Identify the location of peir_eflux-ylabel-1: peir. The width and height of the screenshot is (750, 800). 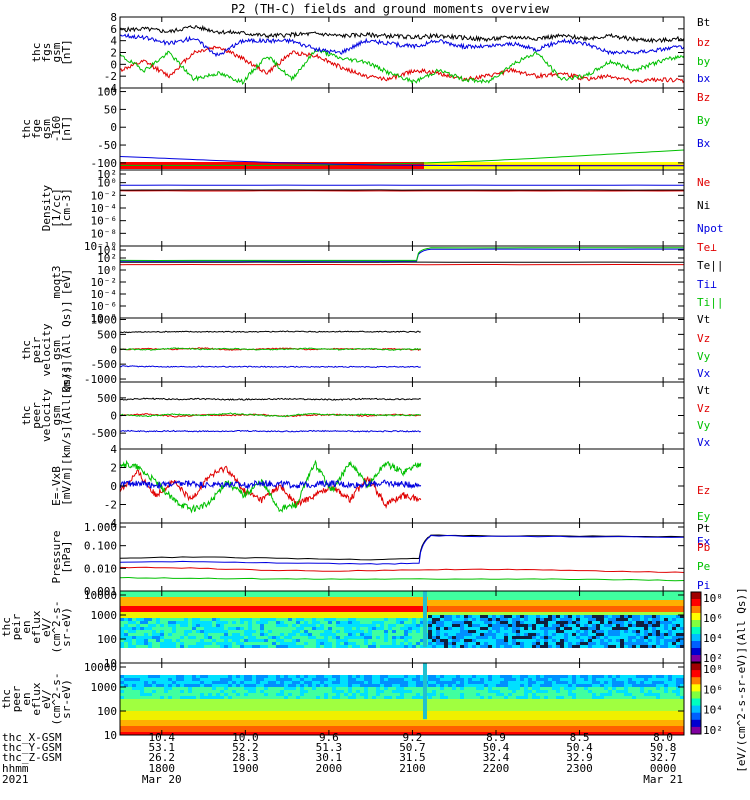
(16, 626).